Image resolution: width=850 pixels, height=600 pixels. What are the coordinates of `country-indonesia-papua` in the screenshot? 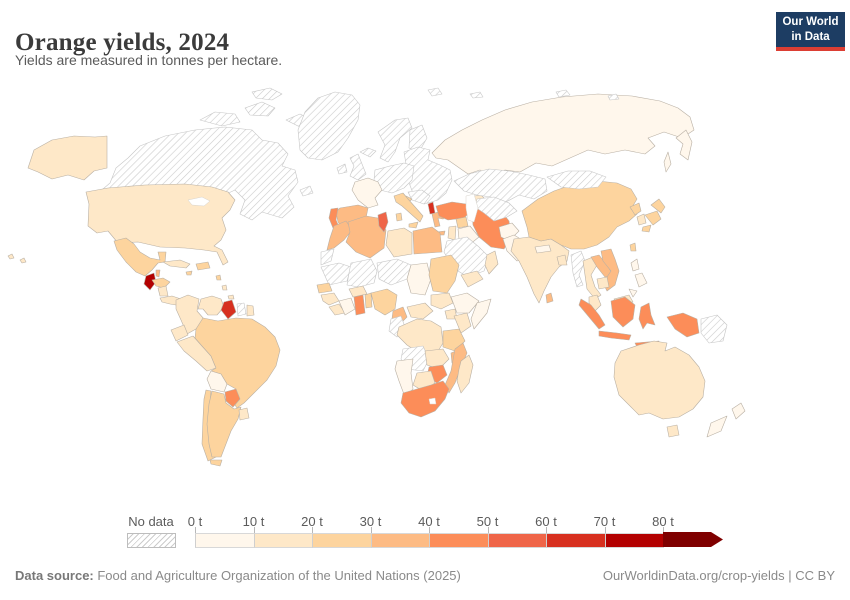 It's located at (683, 325).